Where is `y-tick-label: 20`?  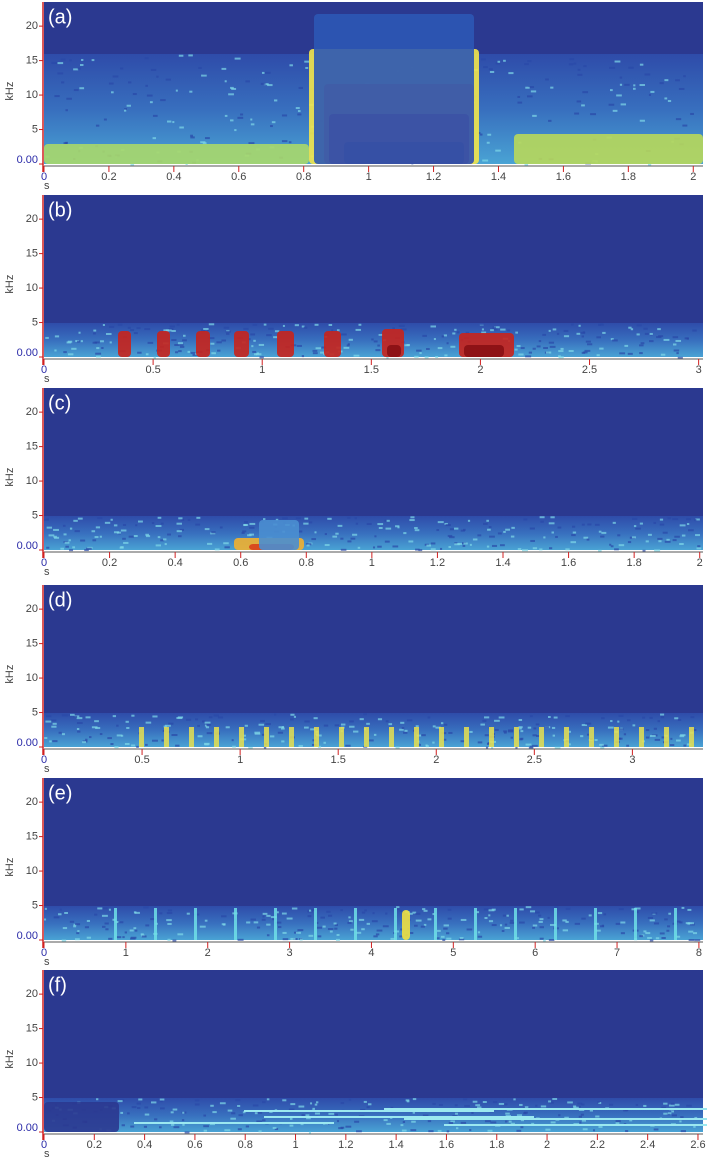
y-tick-label: 20 is located at coordinates (32, 26).